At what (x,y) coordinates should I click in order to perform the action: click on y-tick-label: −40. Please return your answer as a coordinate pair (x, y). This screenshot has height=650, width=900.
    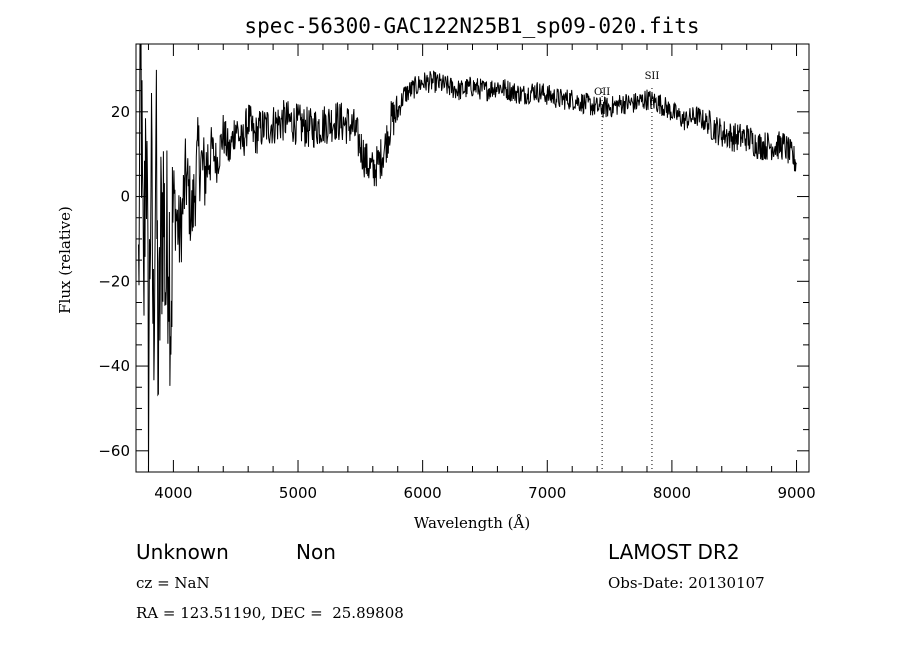
    Looking at the image, I should click on (114, 366).